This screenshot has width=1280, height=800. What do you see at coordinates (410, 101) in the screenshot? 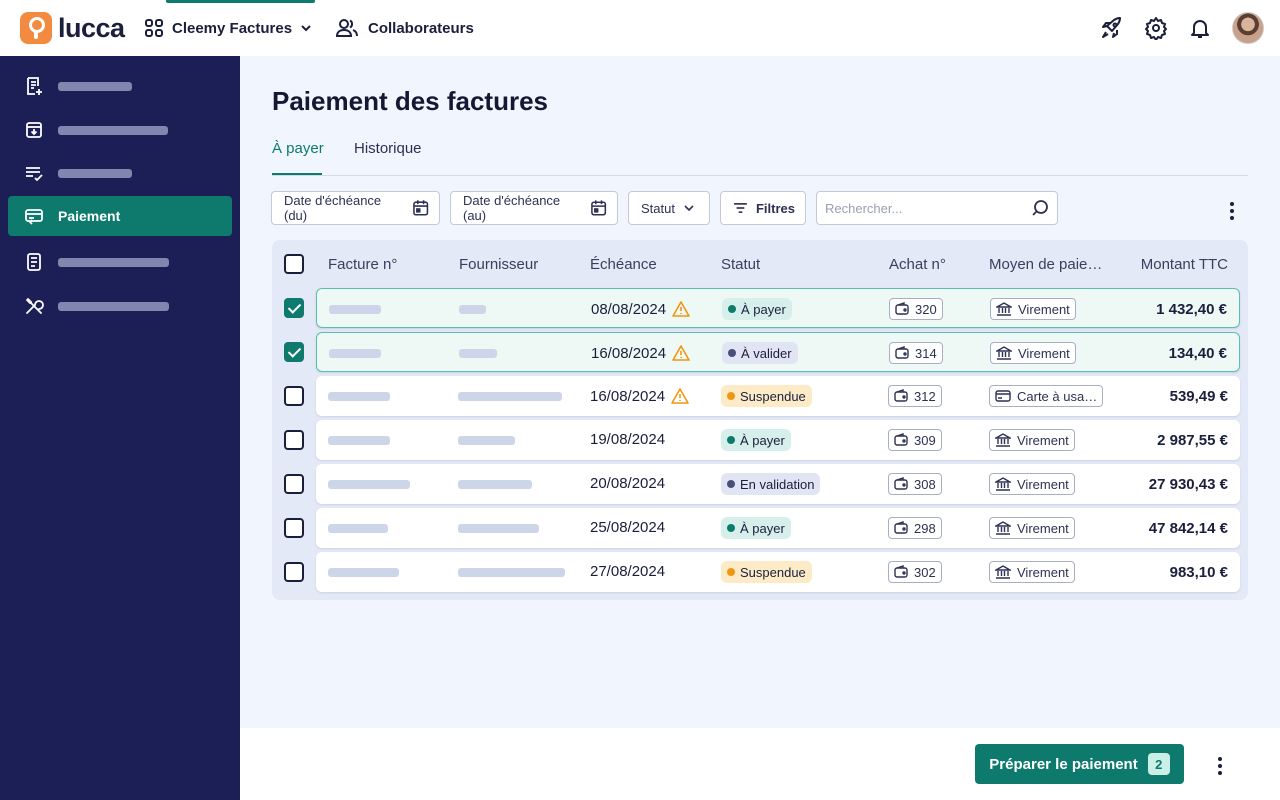
I see `page-title: Paiement des factures` at bounding box center [410, 101].